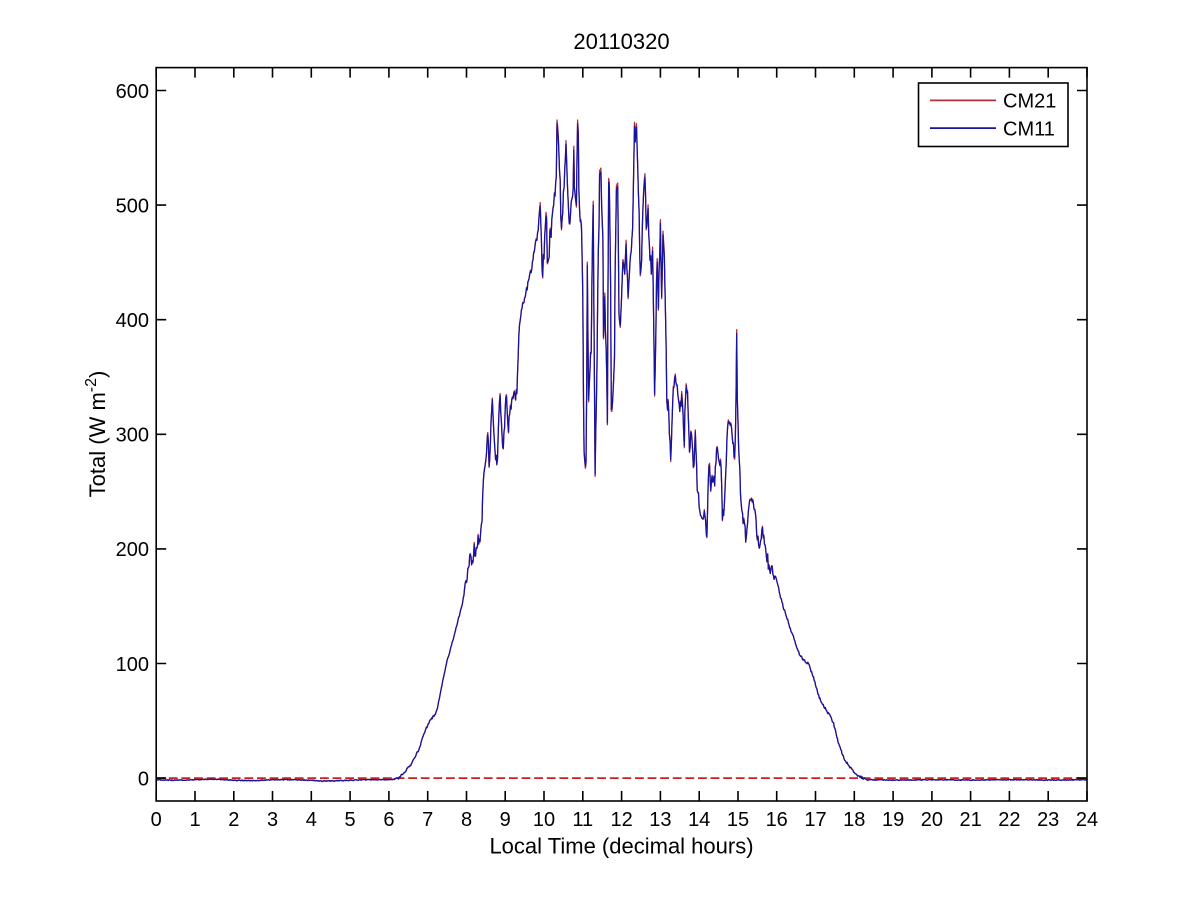 This screenshot has width=1201, height=900. What do you see at coordinates (970, 820) in the screenshot?
I see `svg-text: 21` at bounding box center [970, 820].